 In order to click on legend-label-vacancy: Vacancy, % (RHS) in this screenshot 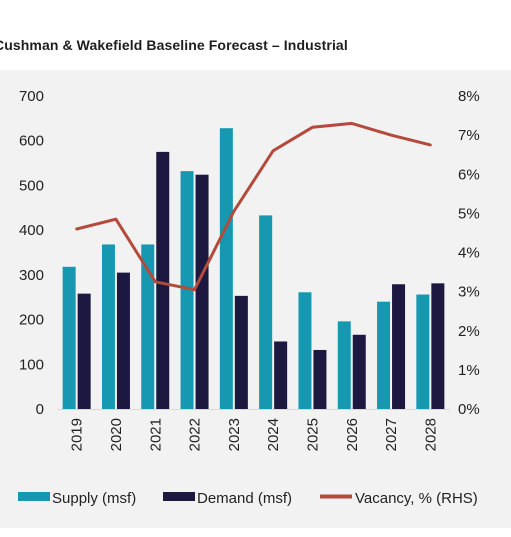, I will do `click(416, 498)`.